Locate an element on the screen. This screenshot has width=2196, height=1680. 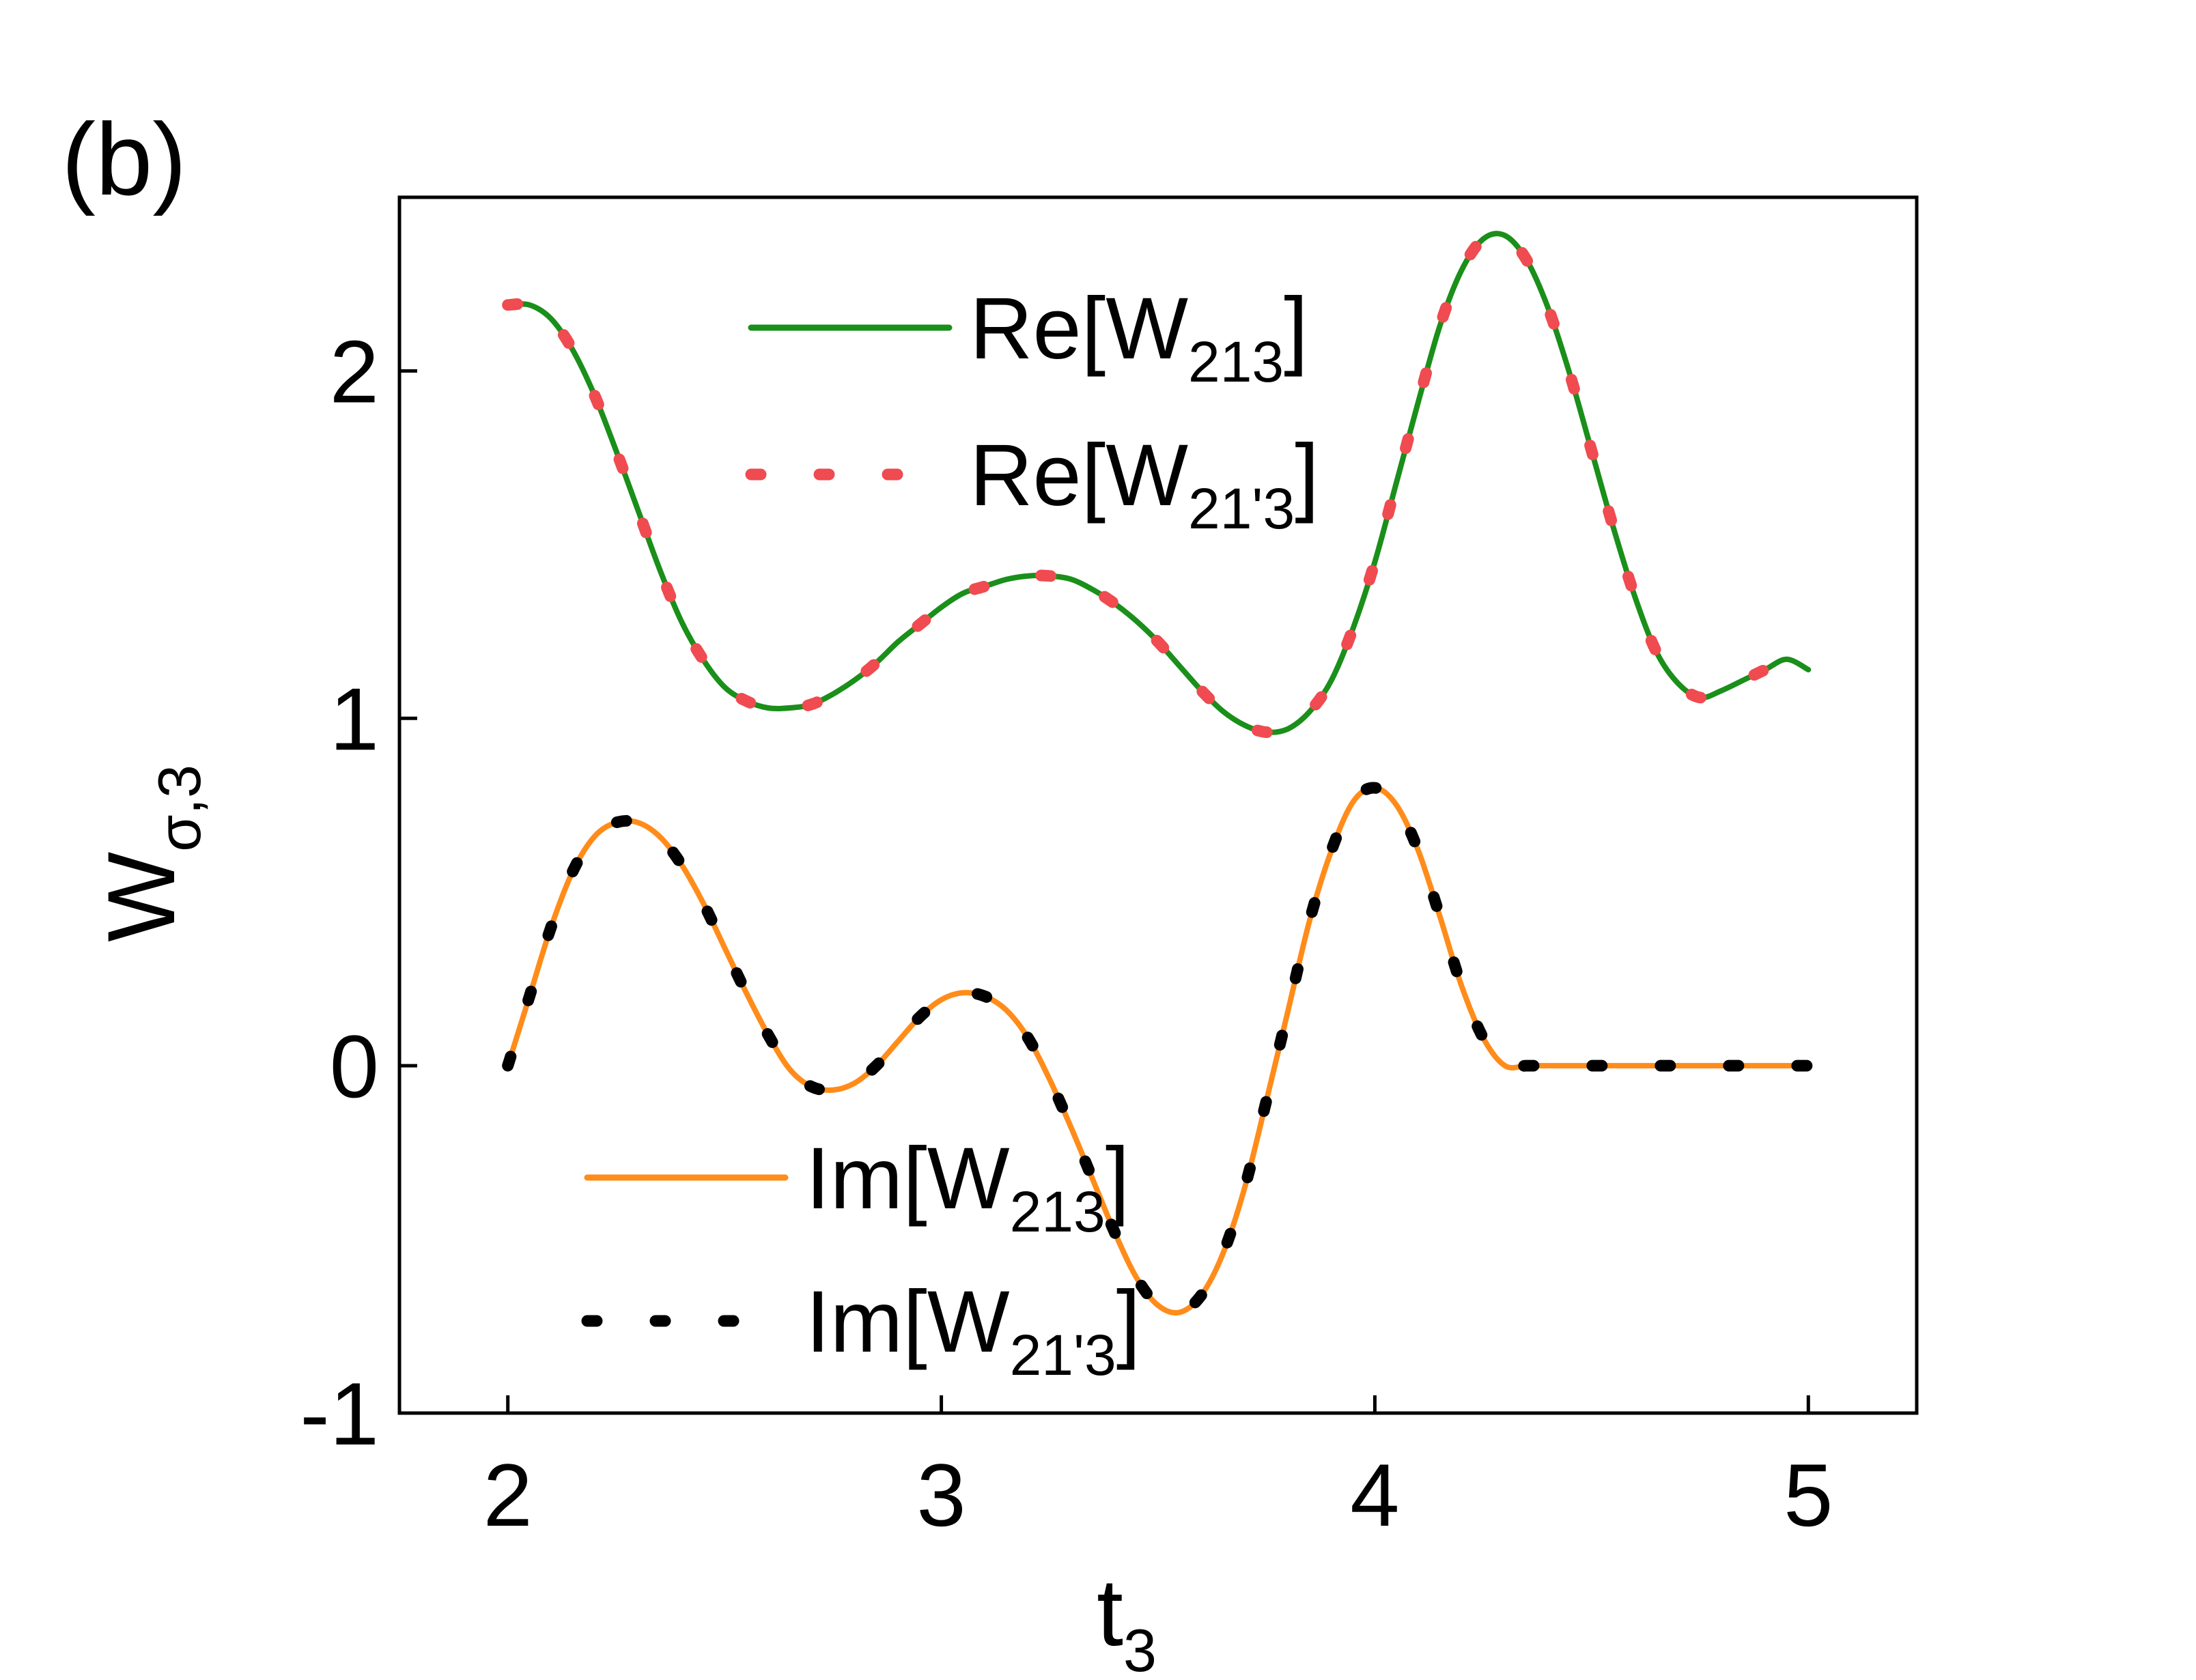
x-tick-label: 3 is located at coordinates (941, 1495).